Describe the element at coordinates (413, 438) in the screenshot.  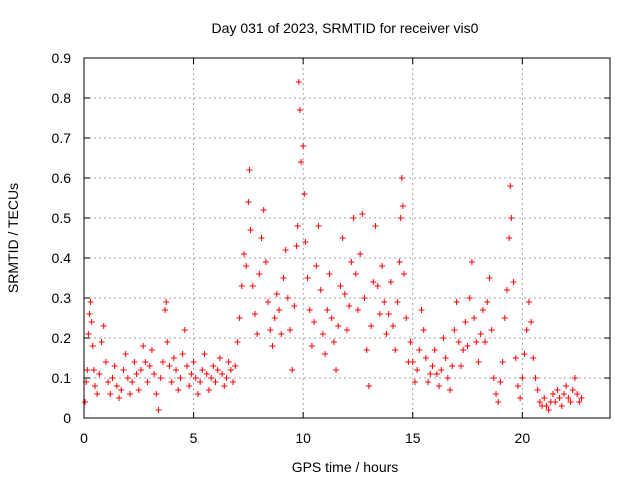
I see `x-tick-label: 15` at that location.